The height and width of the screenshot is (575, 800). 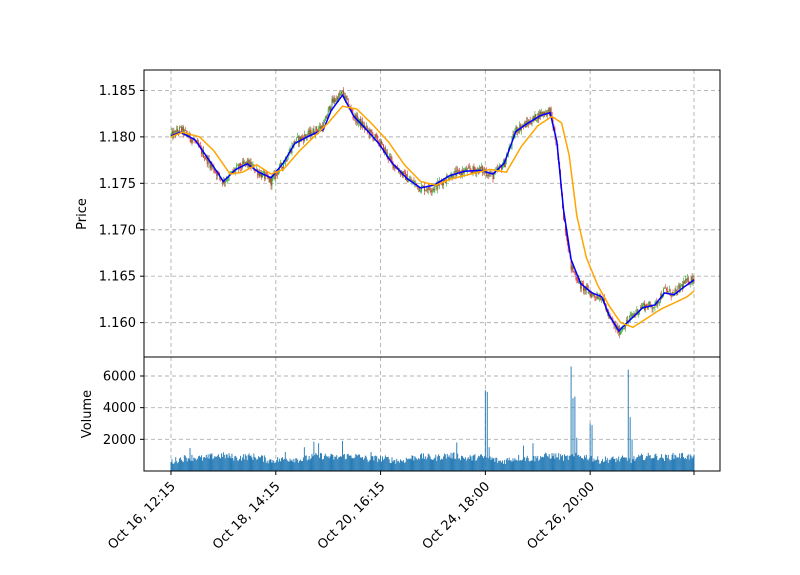 What do you see at coordinates (117, 230) in the screenshot?
I see `price-y-tick-label: 1.170` at bounding box center [117, 230].